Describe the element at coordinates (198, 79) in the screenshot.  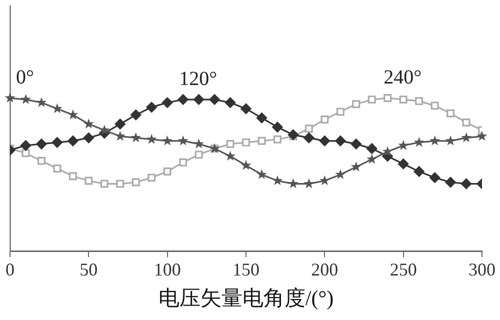
I see `text: 120°` at that location.